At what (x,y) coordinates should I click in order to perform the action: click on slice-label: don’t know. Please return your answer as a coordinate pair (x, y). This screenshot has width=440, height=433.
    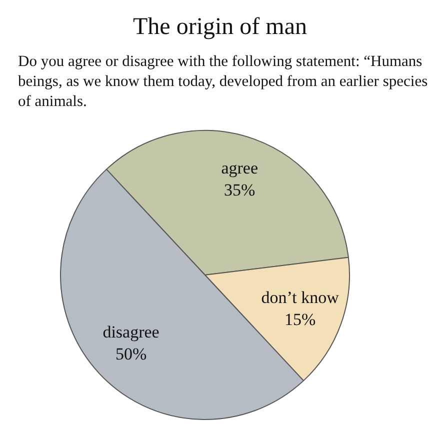
    Looking at the image, I should click on (300, 298).